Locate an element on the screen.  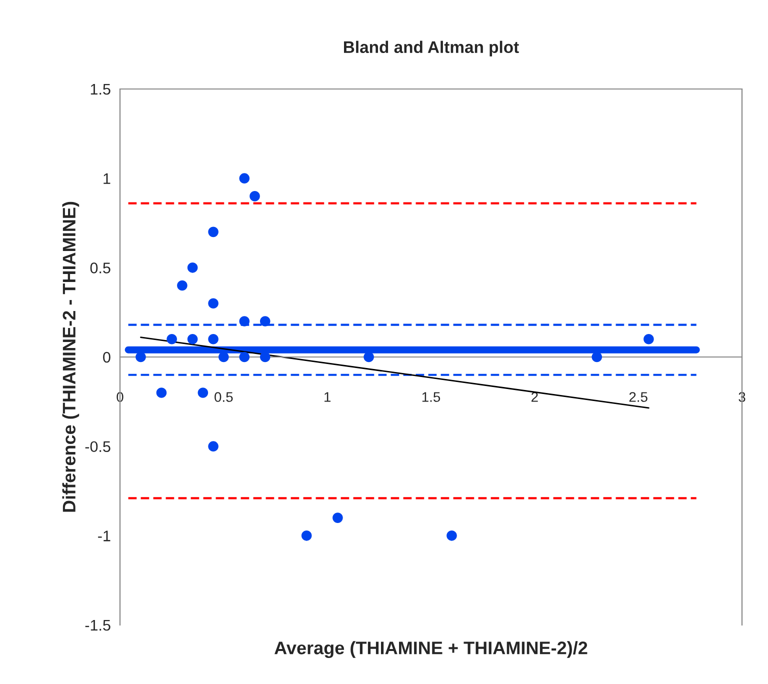
x-axis-title: Average (THIAMINE + THIAMINE-2)/2 is located at coordinates (431, 649).